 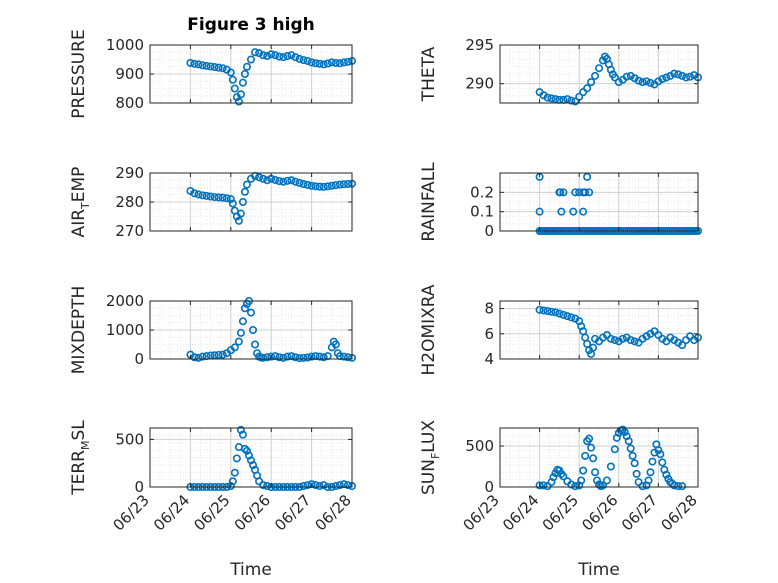 I want to click on y-axis-label: RAINFALL, so click(x=429, y=202).